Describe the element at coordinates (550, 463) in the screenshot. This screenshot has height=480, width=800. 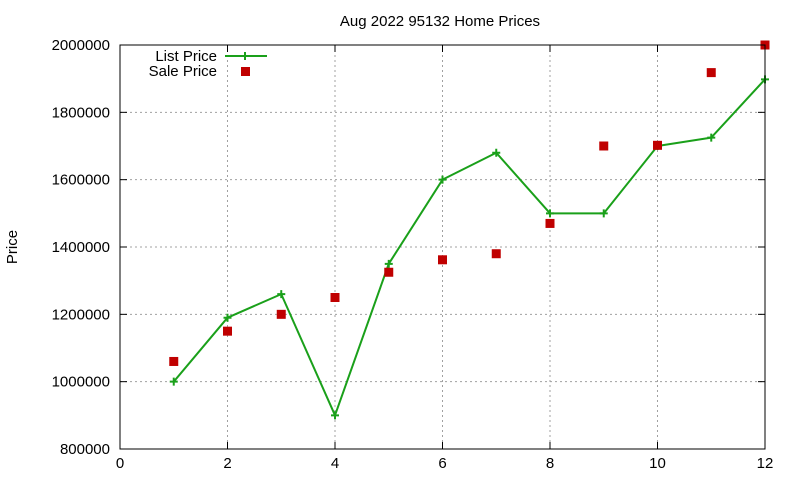
I see `x-tick-label: 8` at that location.